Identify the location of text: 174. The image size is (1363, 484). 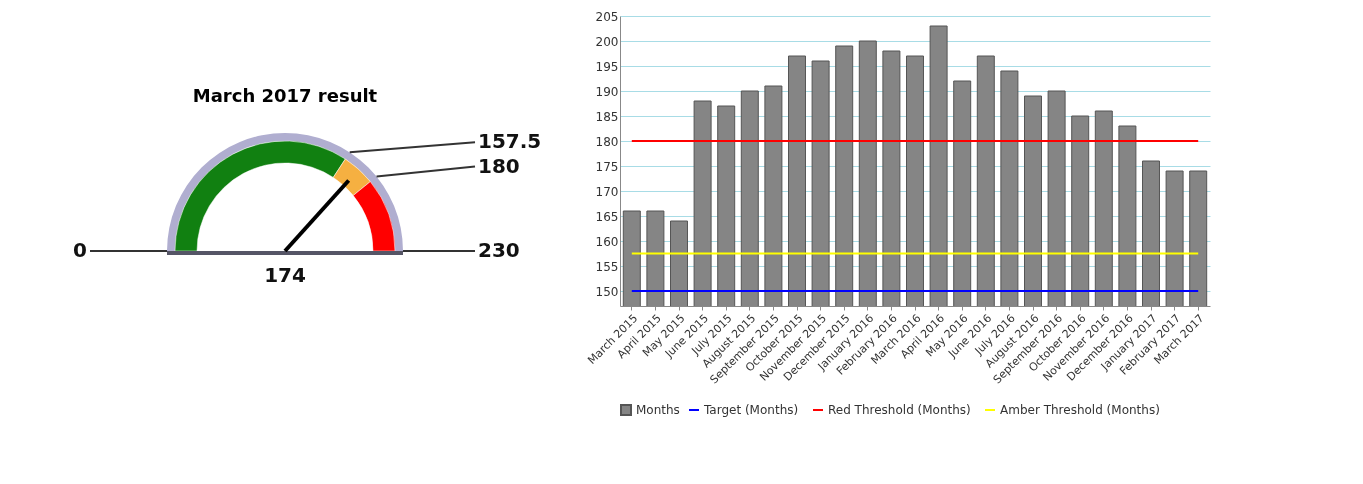
(285, 275).